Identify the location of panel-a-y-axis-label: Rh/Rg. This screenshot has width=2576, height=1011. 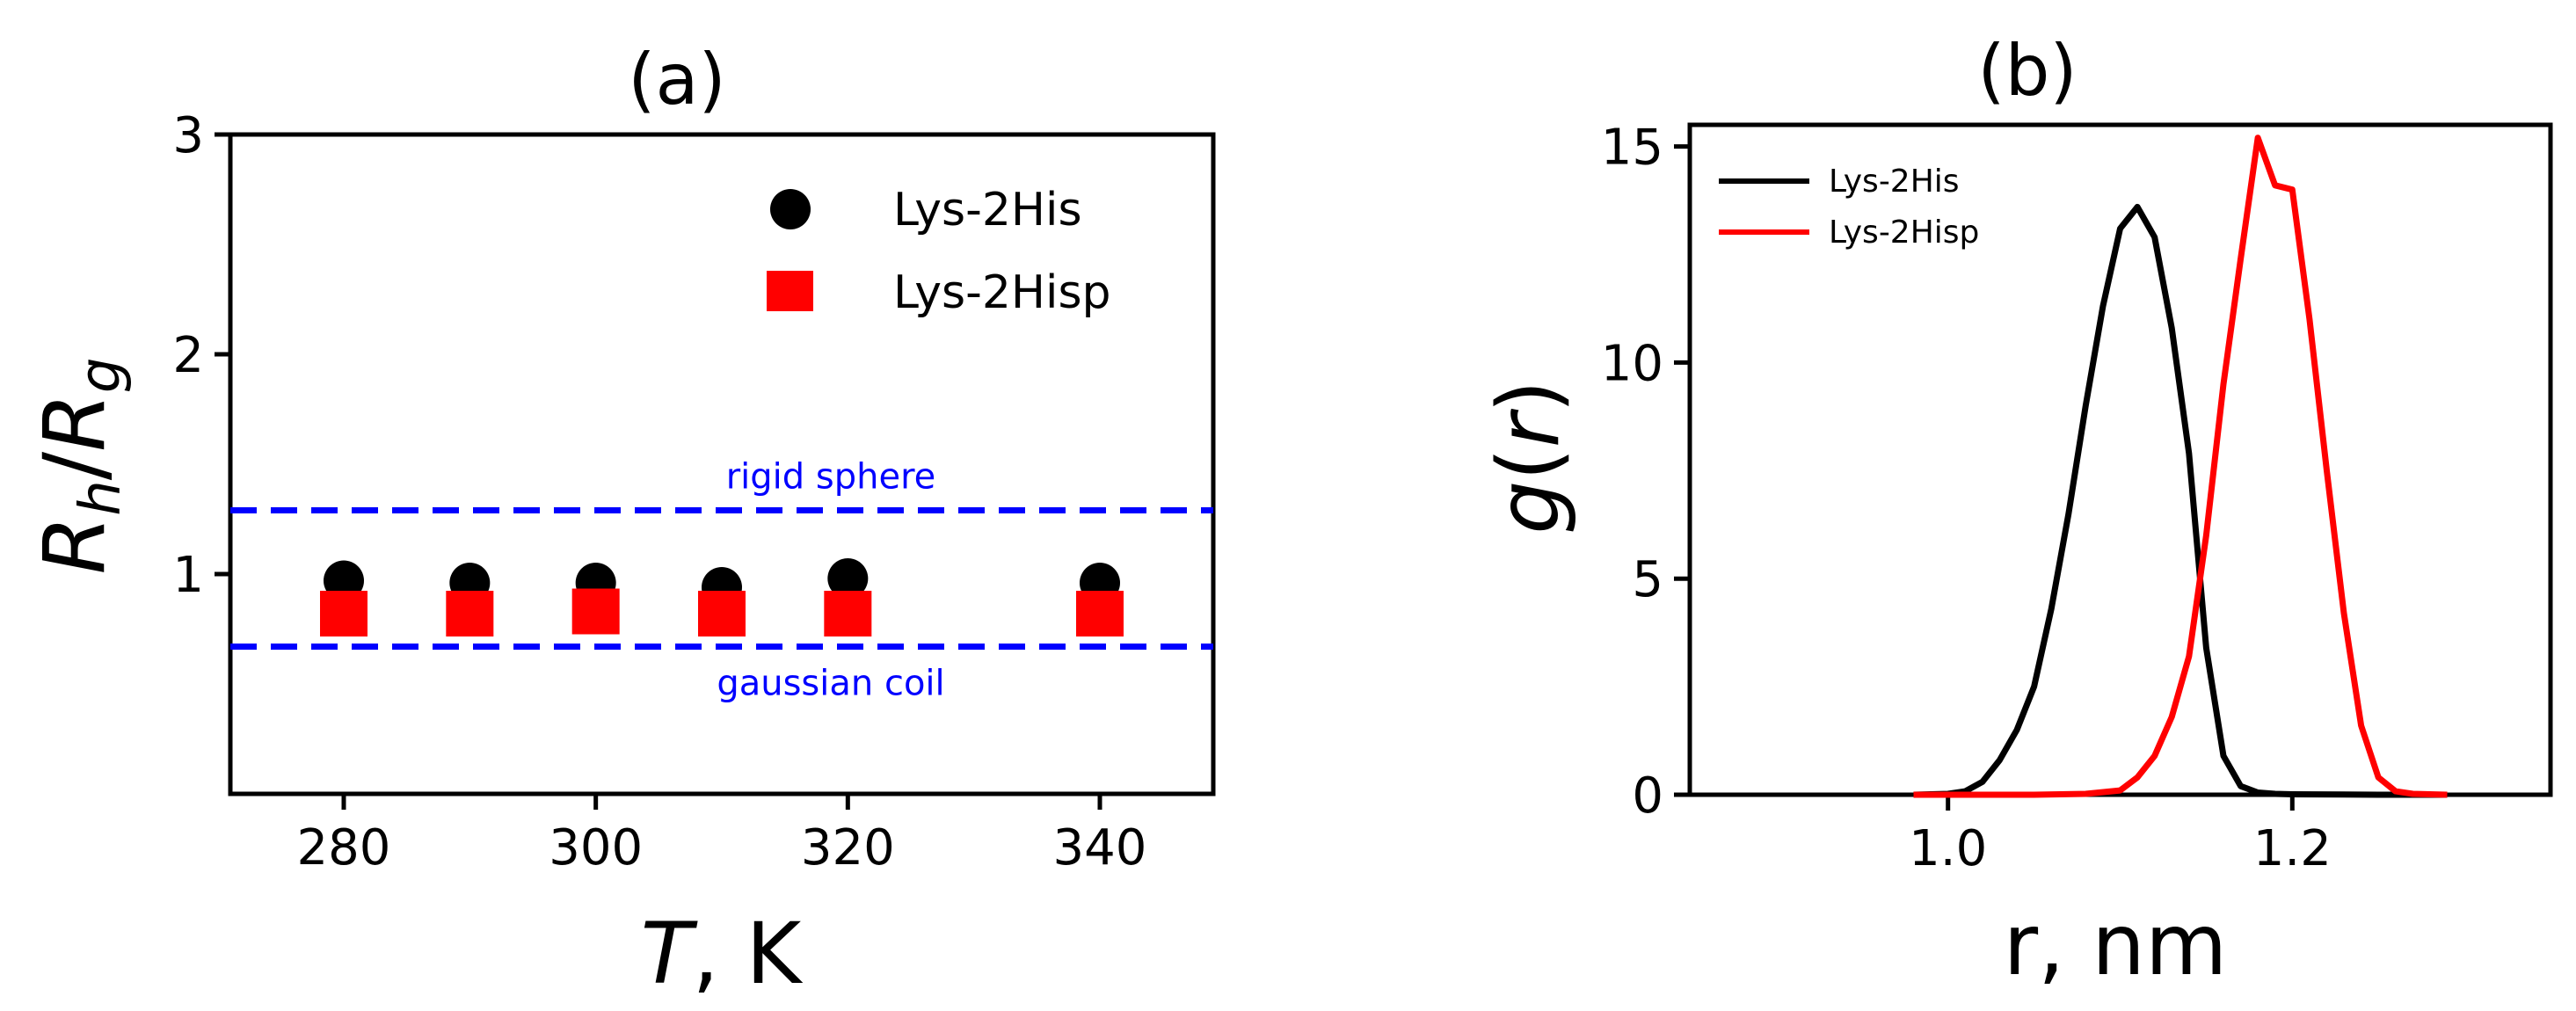
(79, 466).